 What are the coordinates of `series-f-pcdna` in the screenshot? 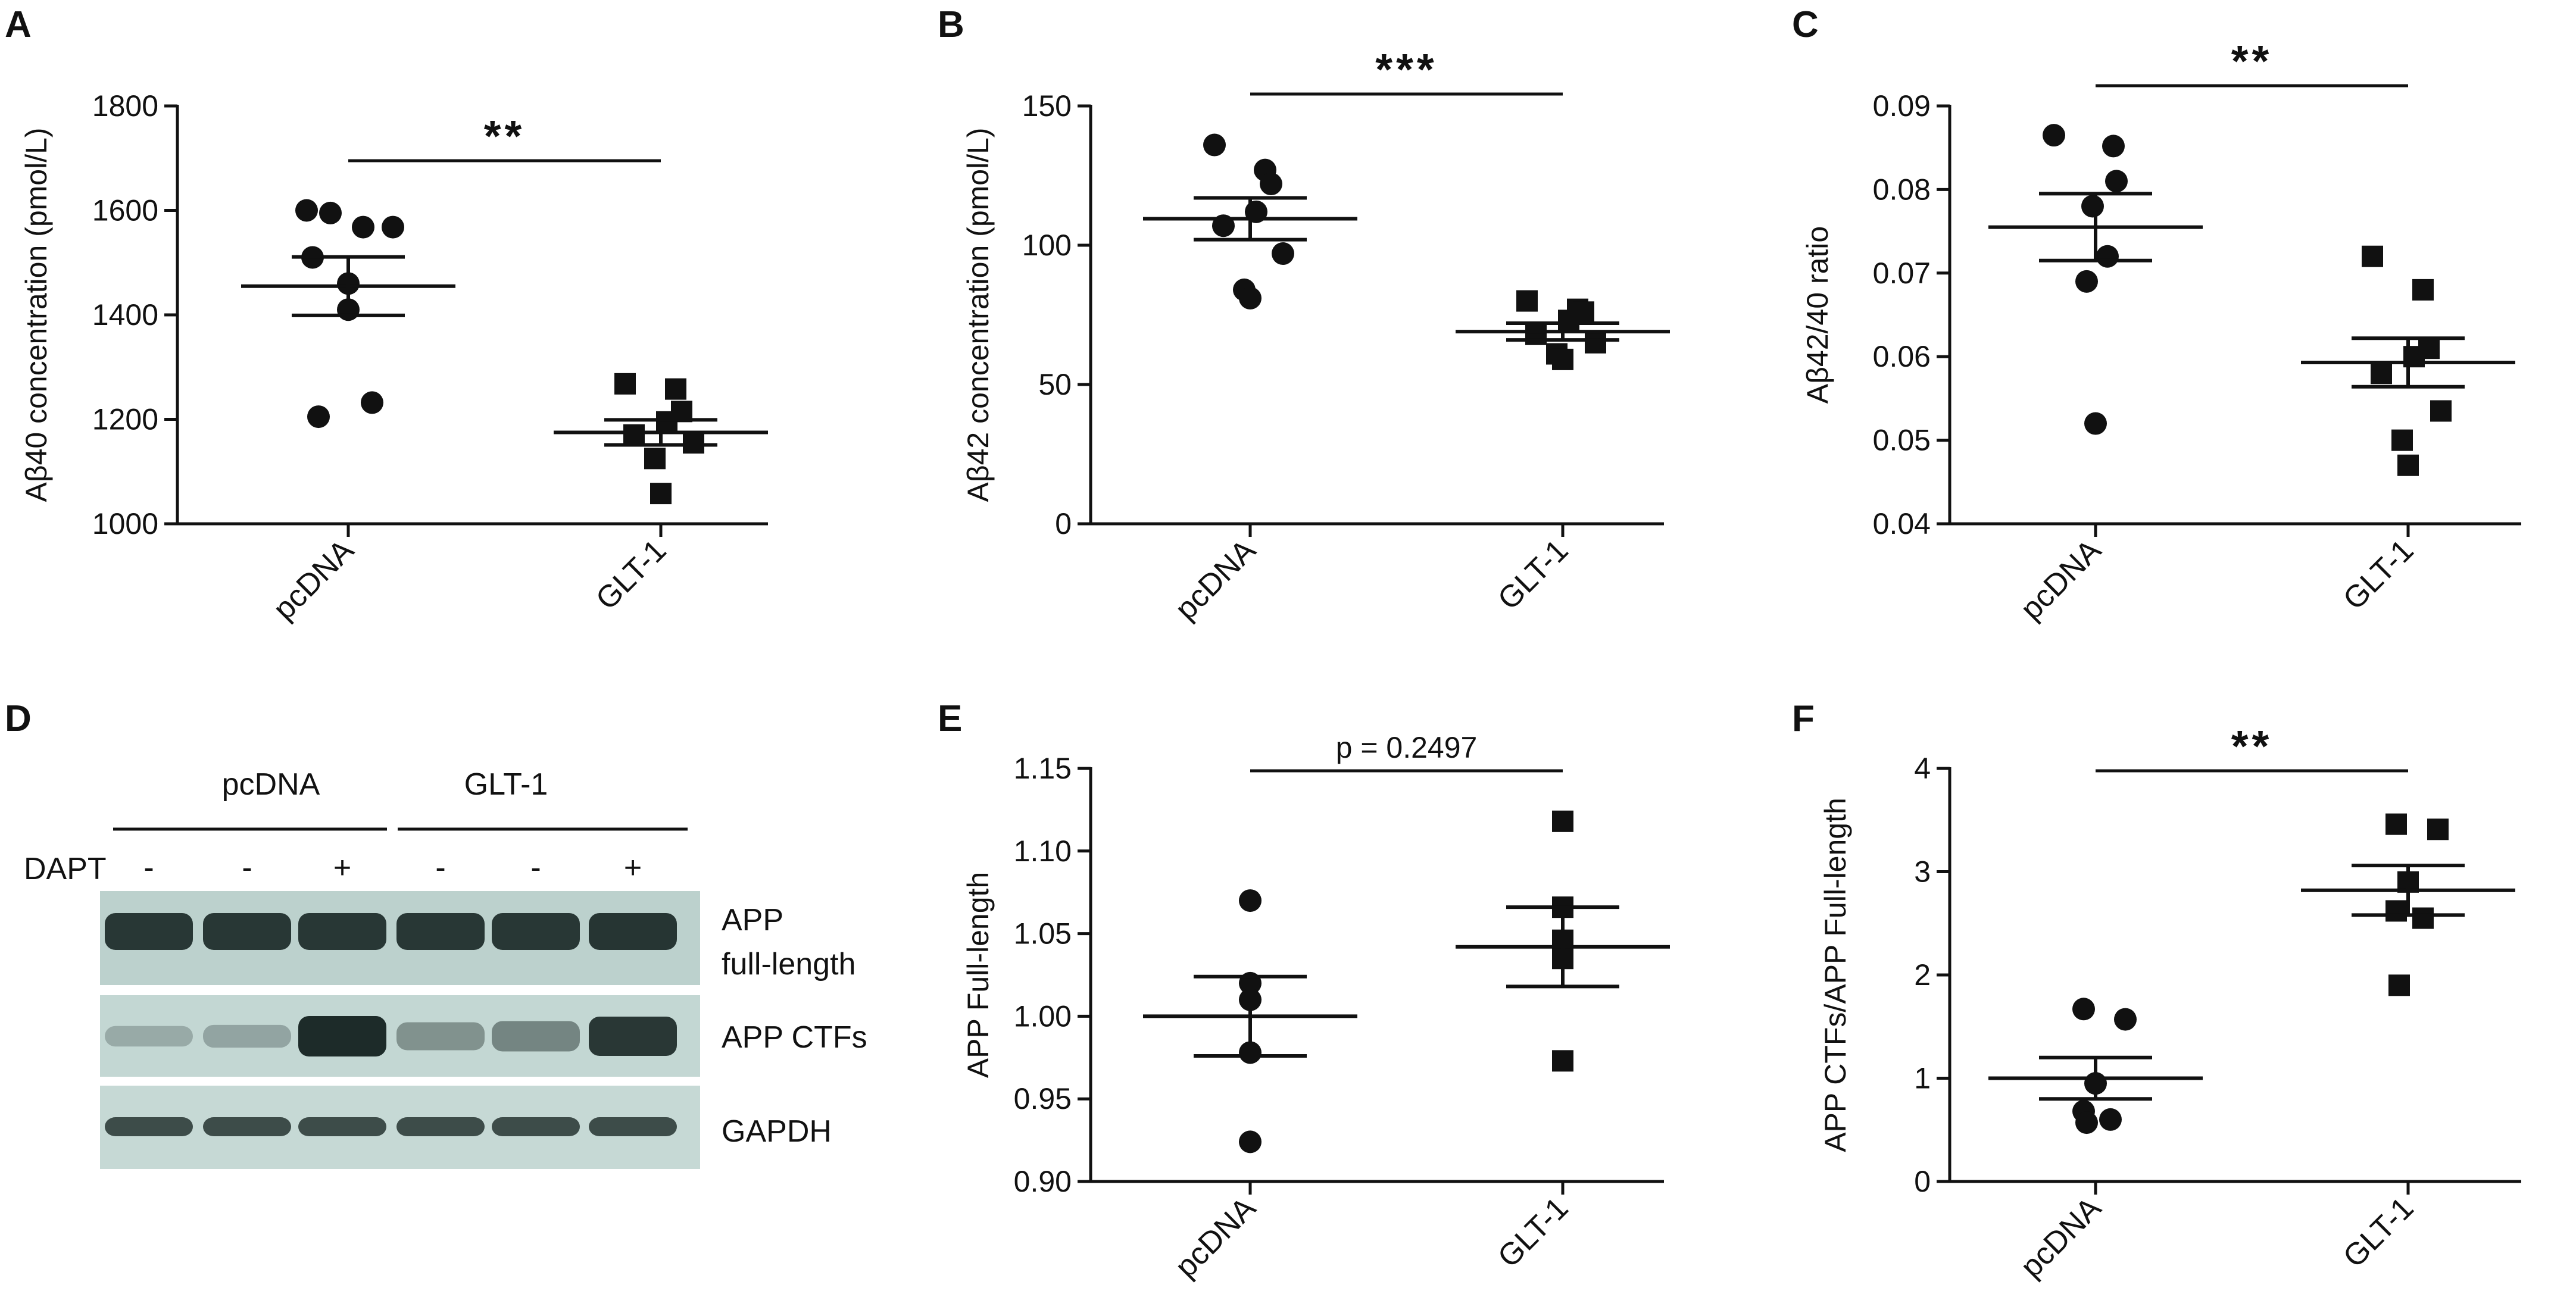 It's located at (2095, 1066).